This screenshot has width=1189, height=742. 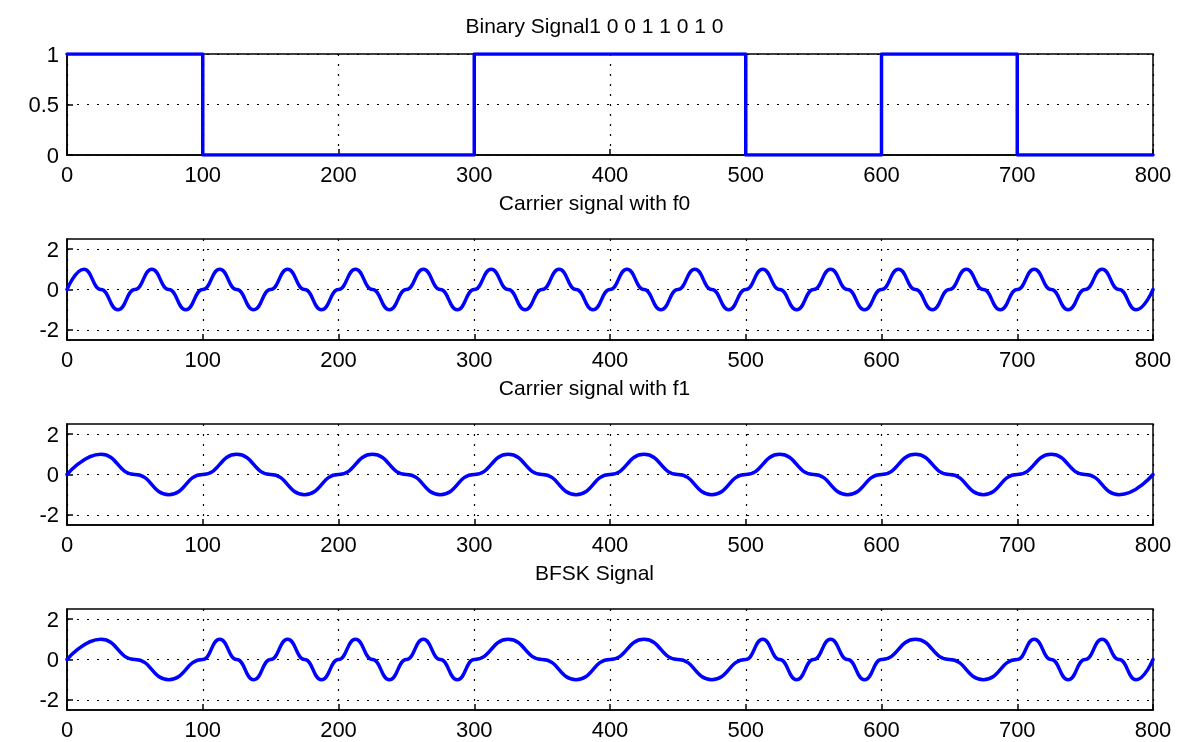 What do you see at coordinates (594, 25) in the screenshot?
I see `chart-title: Binary Signal1 0 0 1 1 0 1 0` at bounding box center [594, 25].